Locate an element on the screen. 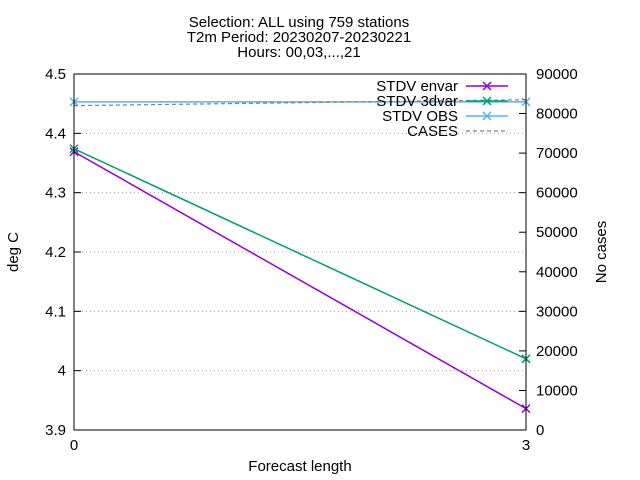 Image resolution: width=640 pixels, height=480 pixels. title-line-3: Hours: 00,03,...,21 is located at coordinates (298, 52).